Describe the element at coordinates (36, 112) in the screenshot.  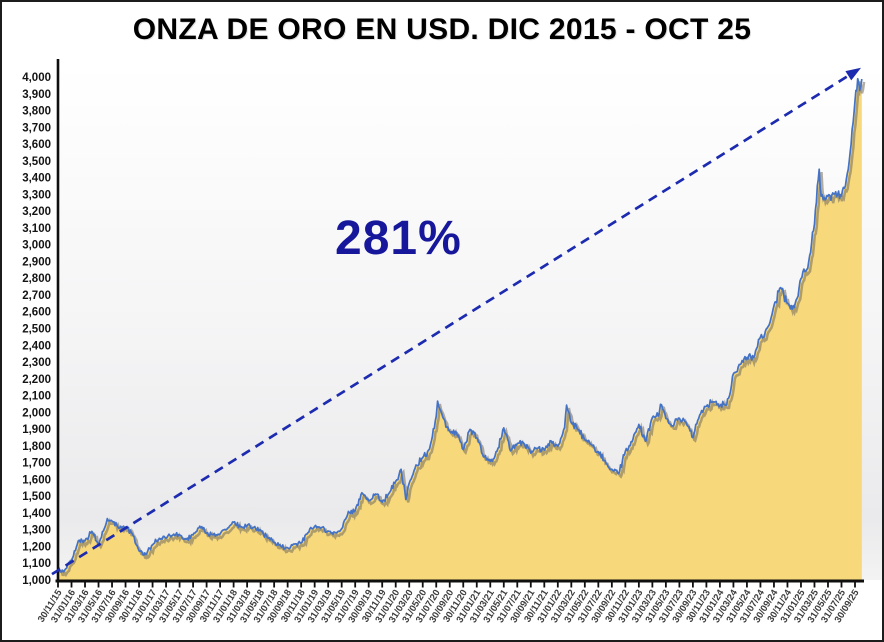
I see `svg-text: 3,800` at that location.